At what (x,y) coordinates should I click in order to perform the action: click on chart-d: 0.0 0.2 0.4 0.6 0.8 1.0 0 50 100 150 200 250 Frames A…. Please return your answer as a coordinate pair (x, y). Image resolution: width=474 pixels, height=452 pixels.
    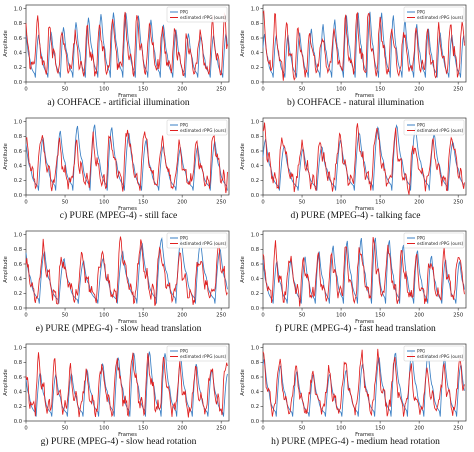
    Looking at the image, I should click on (353, 164).